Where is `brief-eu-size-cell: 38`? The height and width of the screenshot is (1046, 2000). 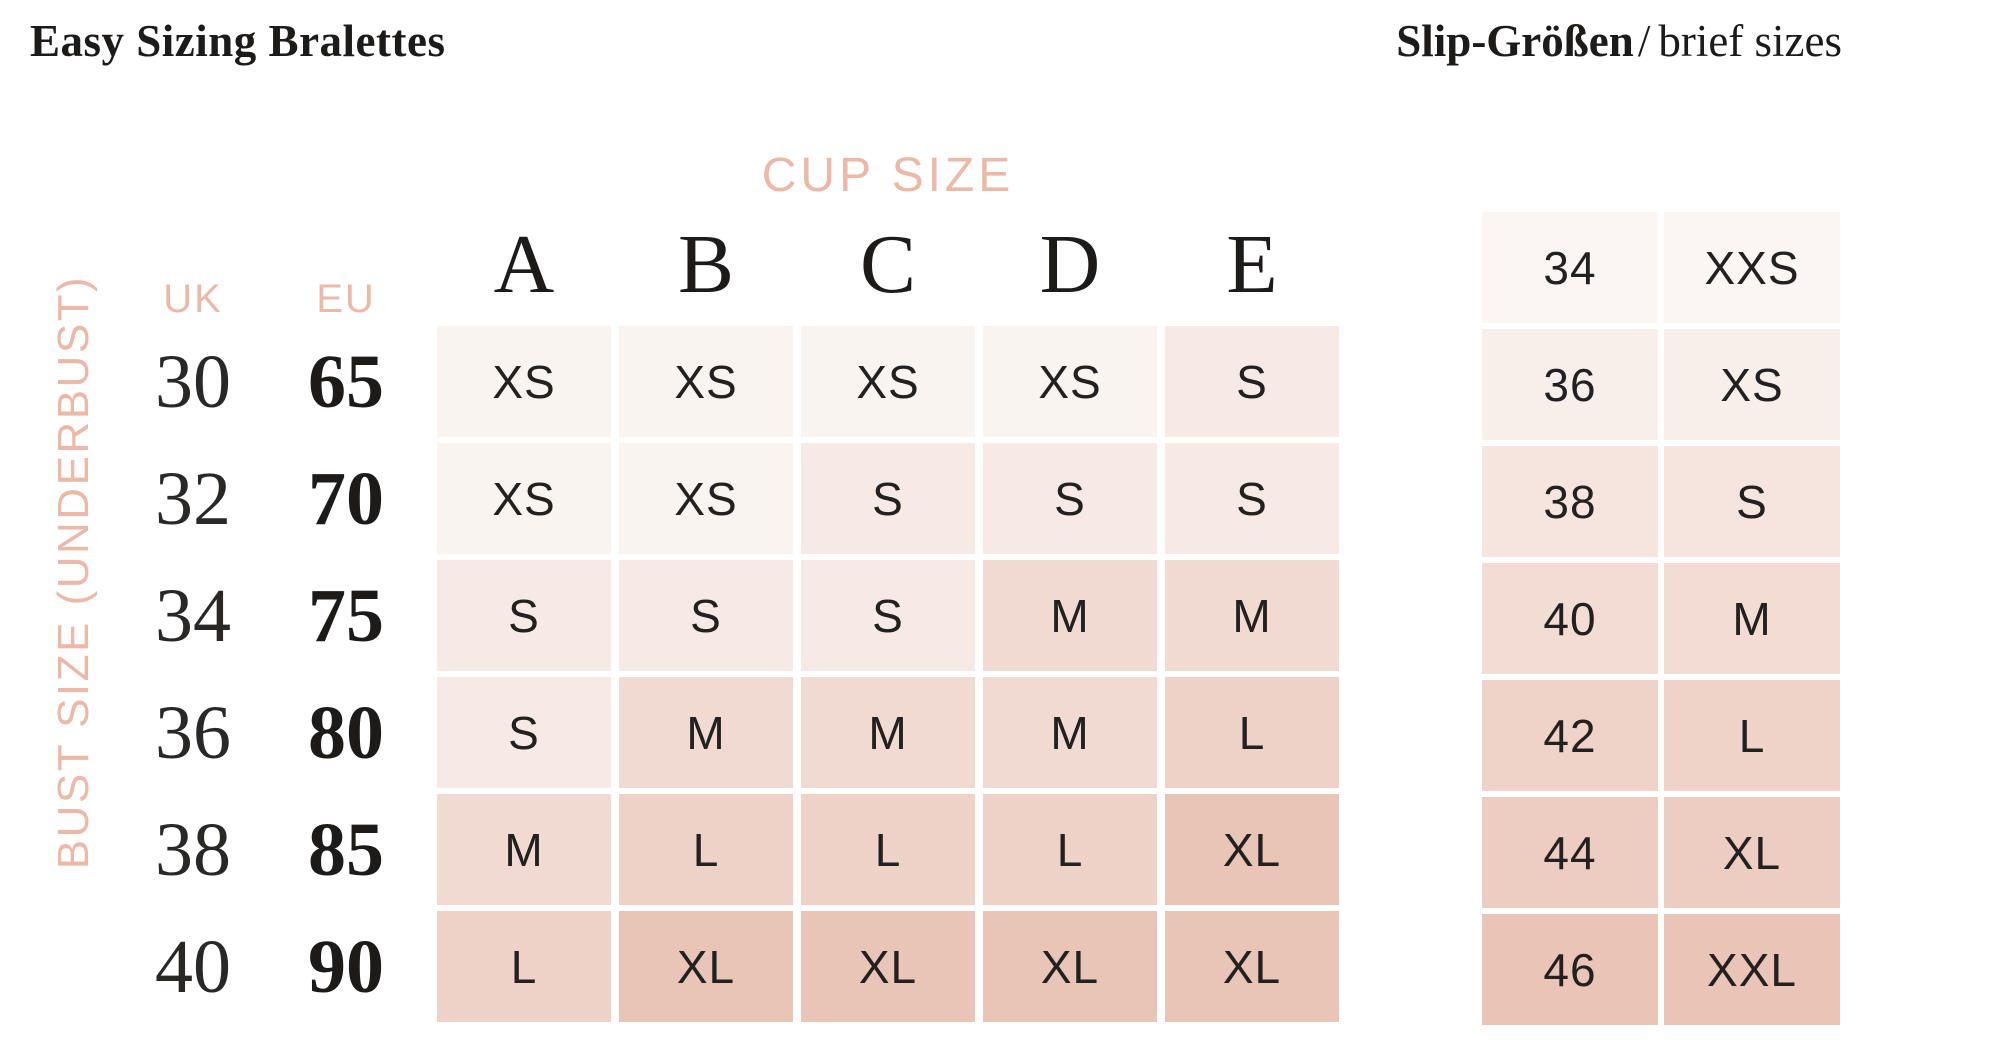
brief-eu-size-cell: 38 is located at coordinates (1570, 501).